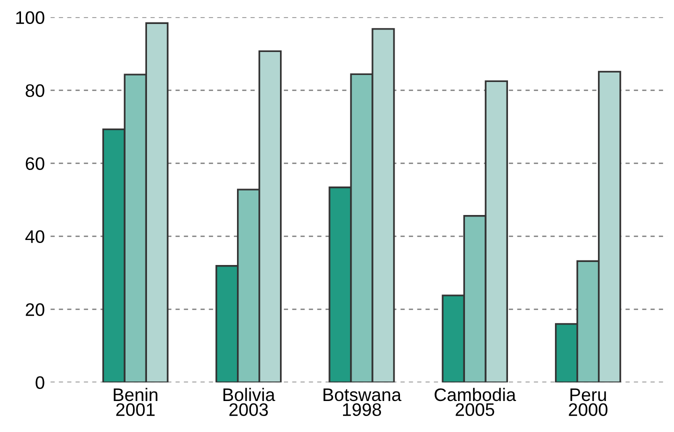 This screenshot has height=432, width=674. What do you see at coordinates (35, 91) in the screenshot?
I see `y-tick-label: 80` at bounding box center [35, 91].